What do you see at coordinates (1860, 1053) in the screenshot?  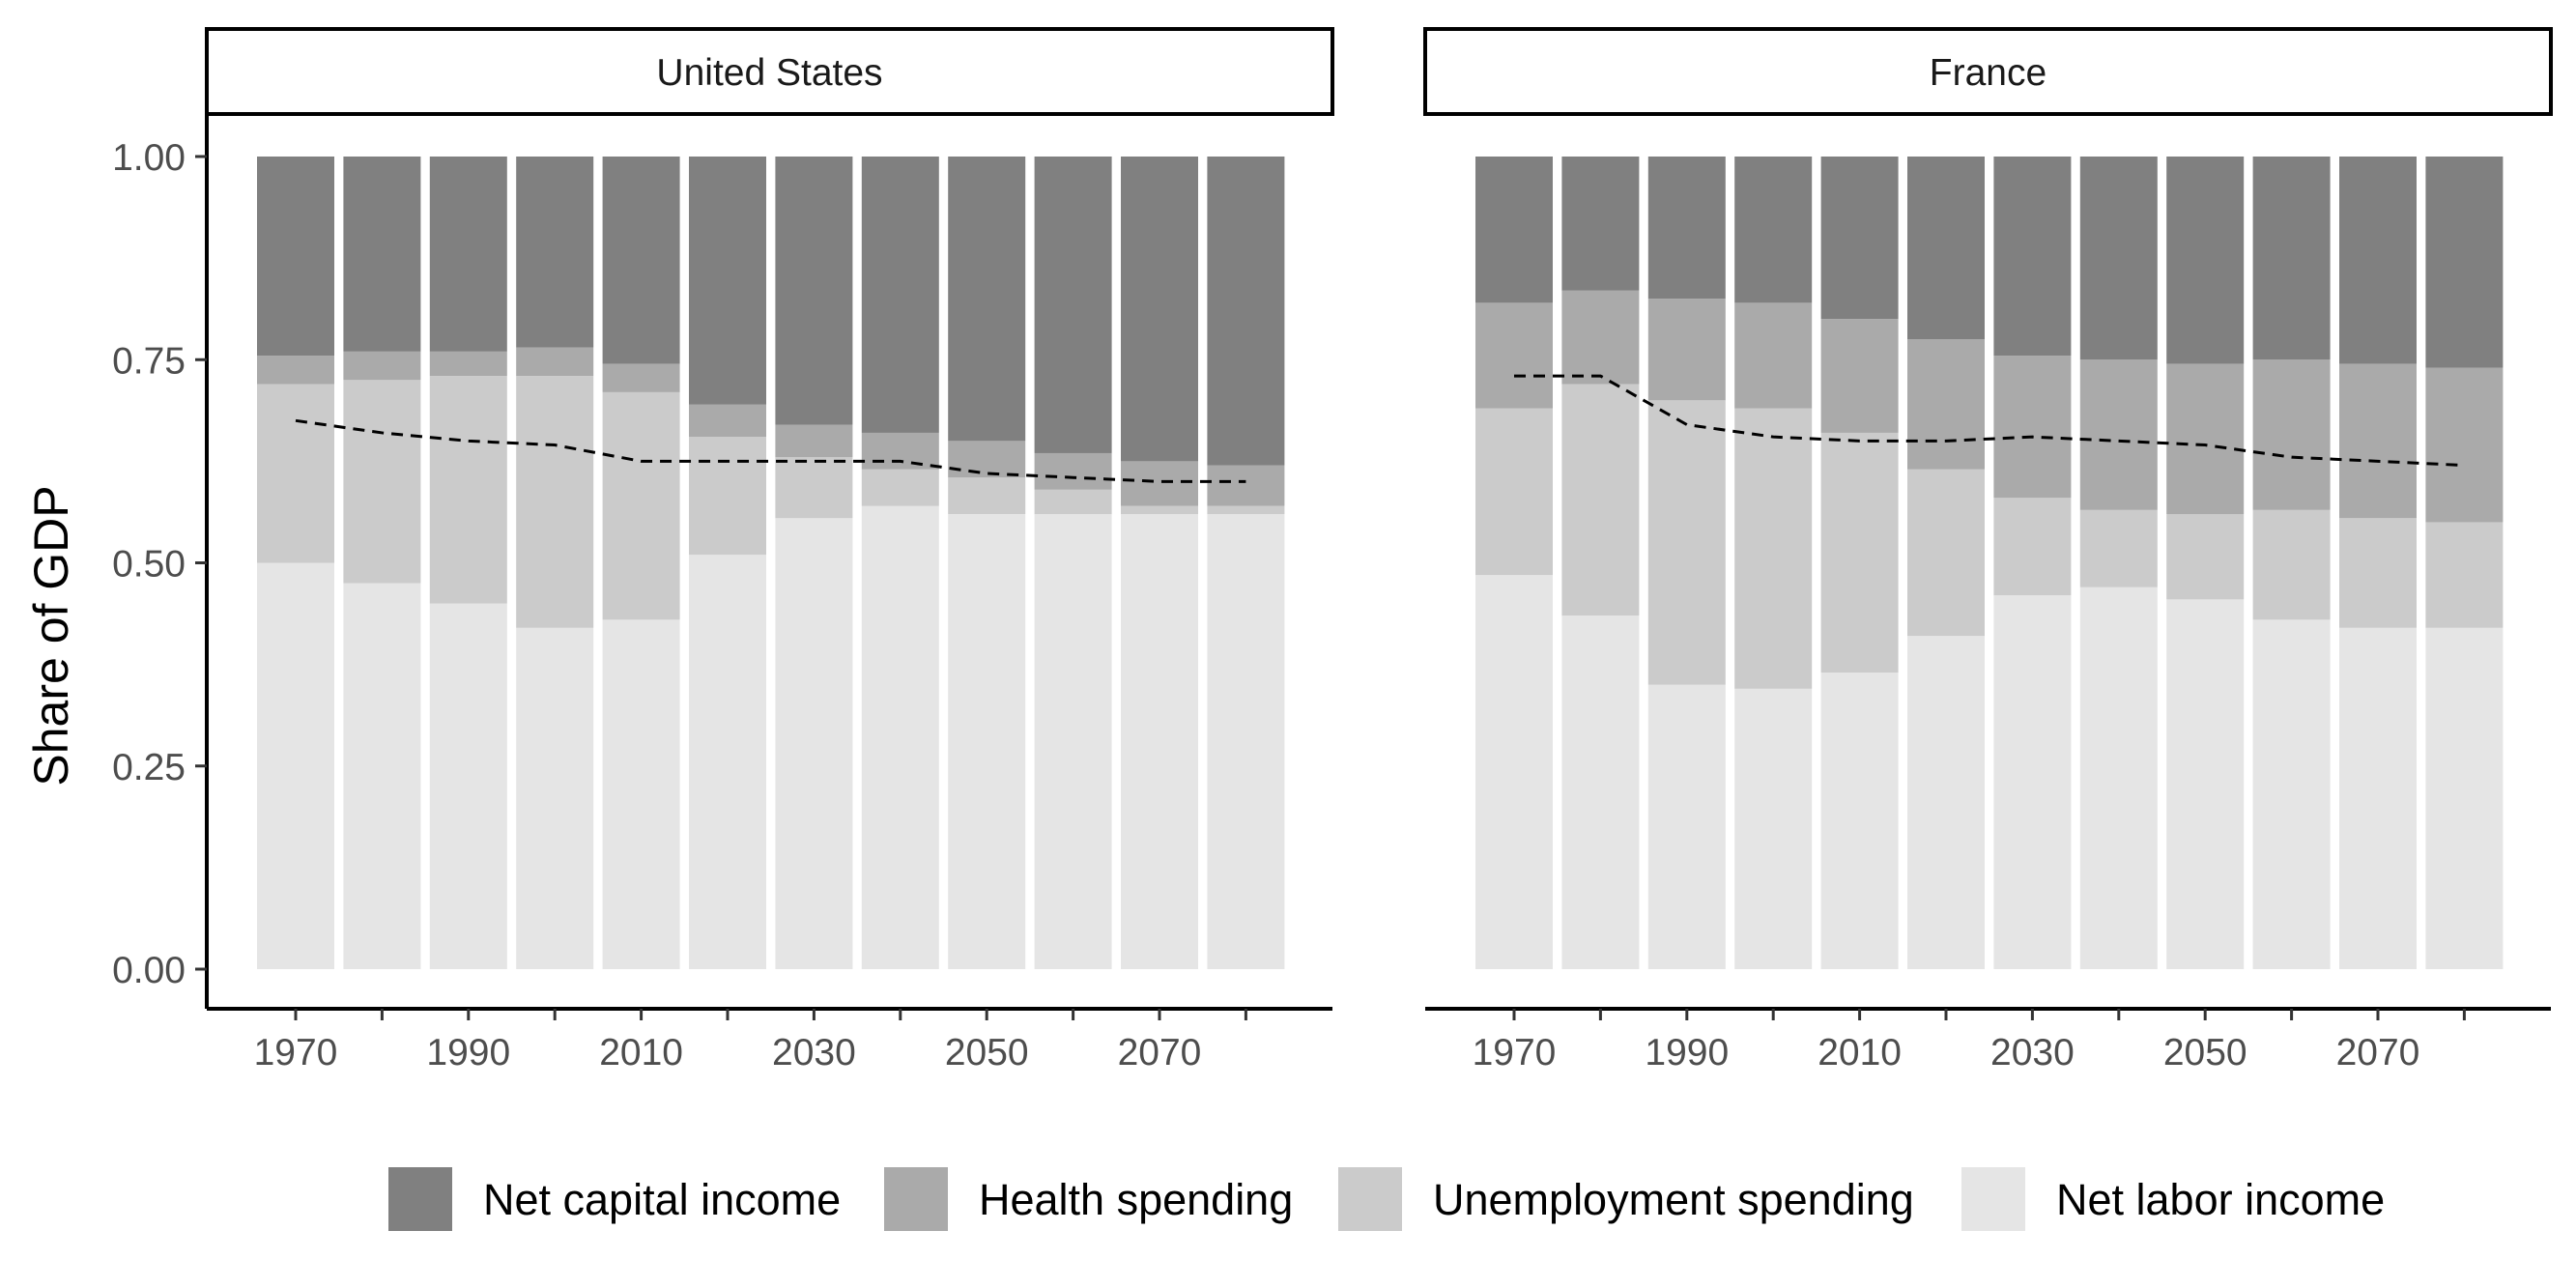 I see `x-tick-label: 2010` at bounding box center [1860, 1053].